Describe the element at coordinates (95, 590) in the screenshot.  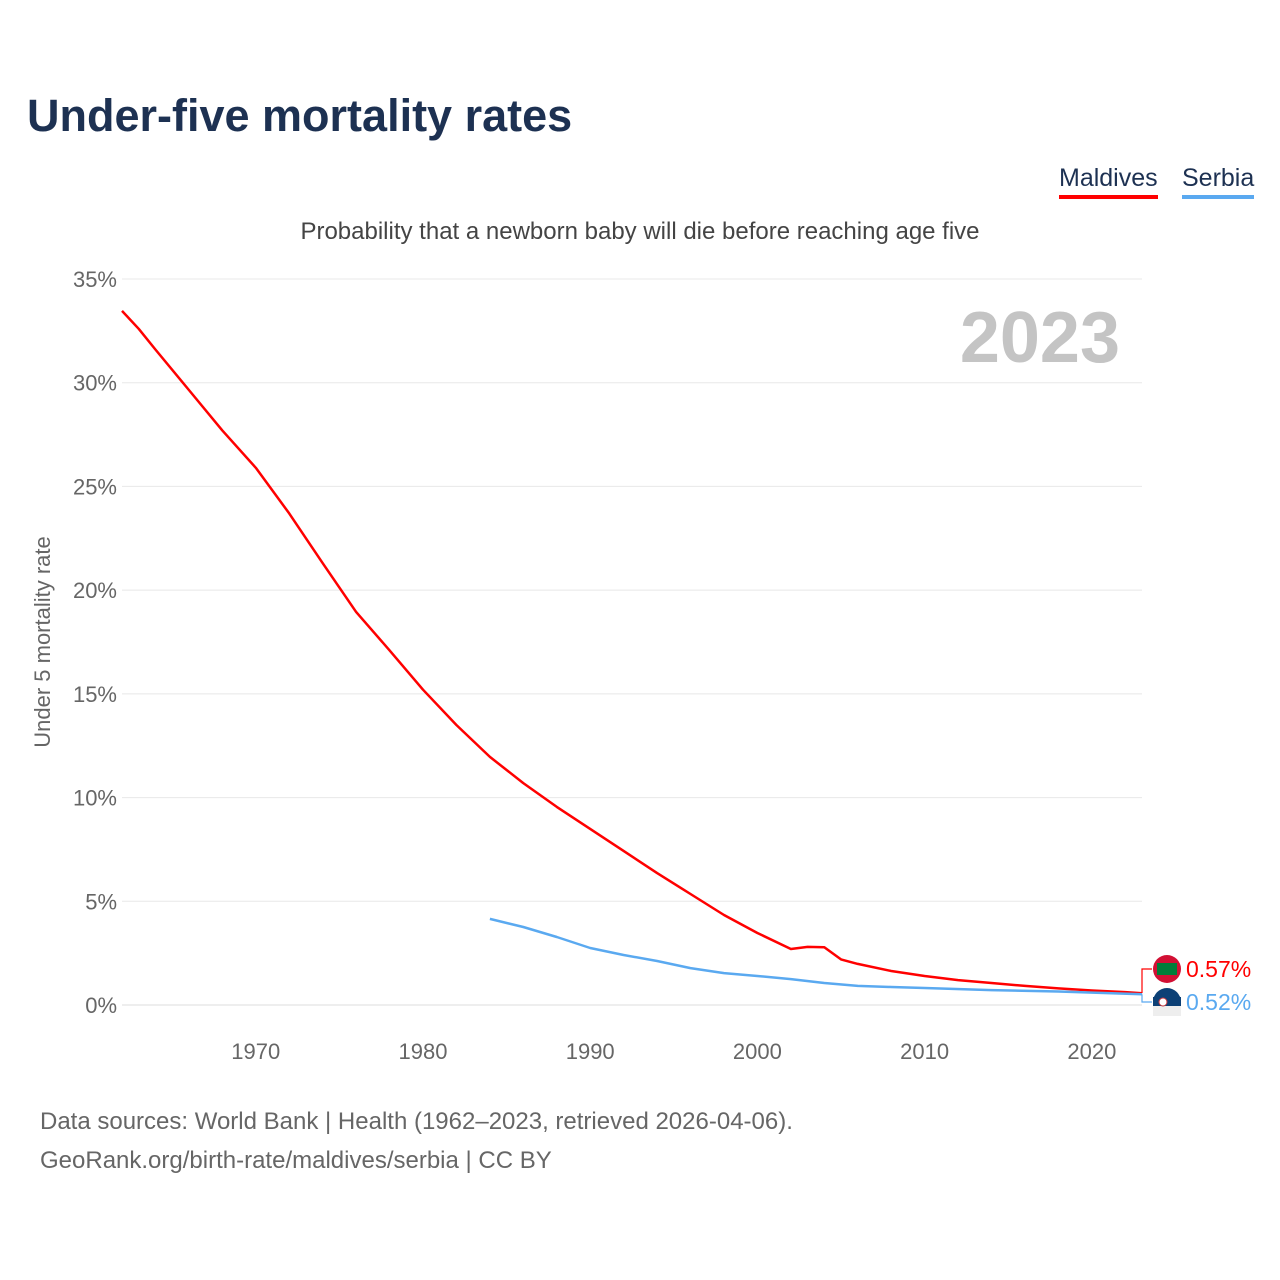
I see `y-tick-label: 20%` at that location.